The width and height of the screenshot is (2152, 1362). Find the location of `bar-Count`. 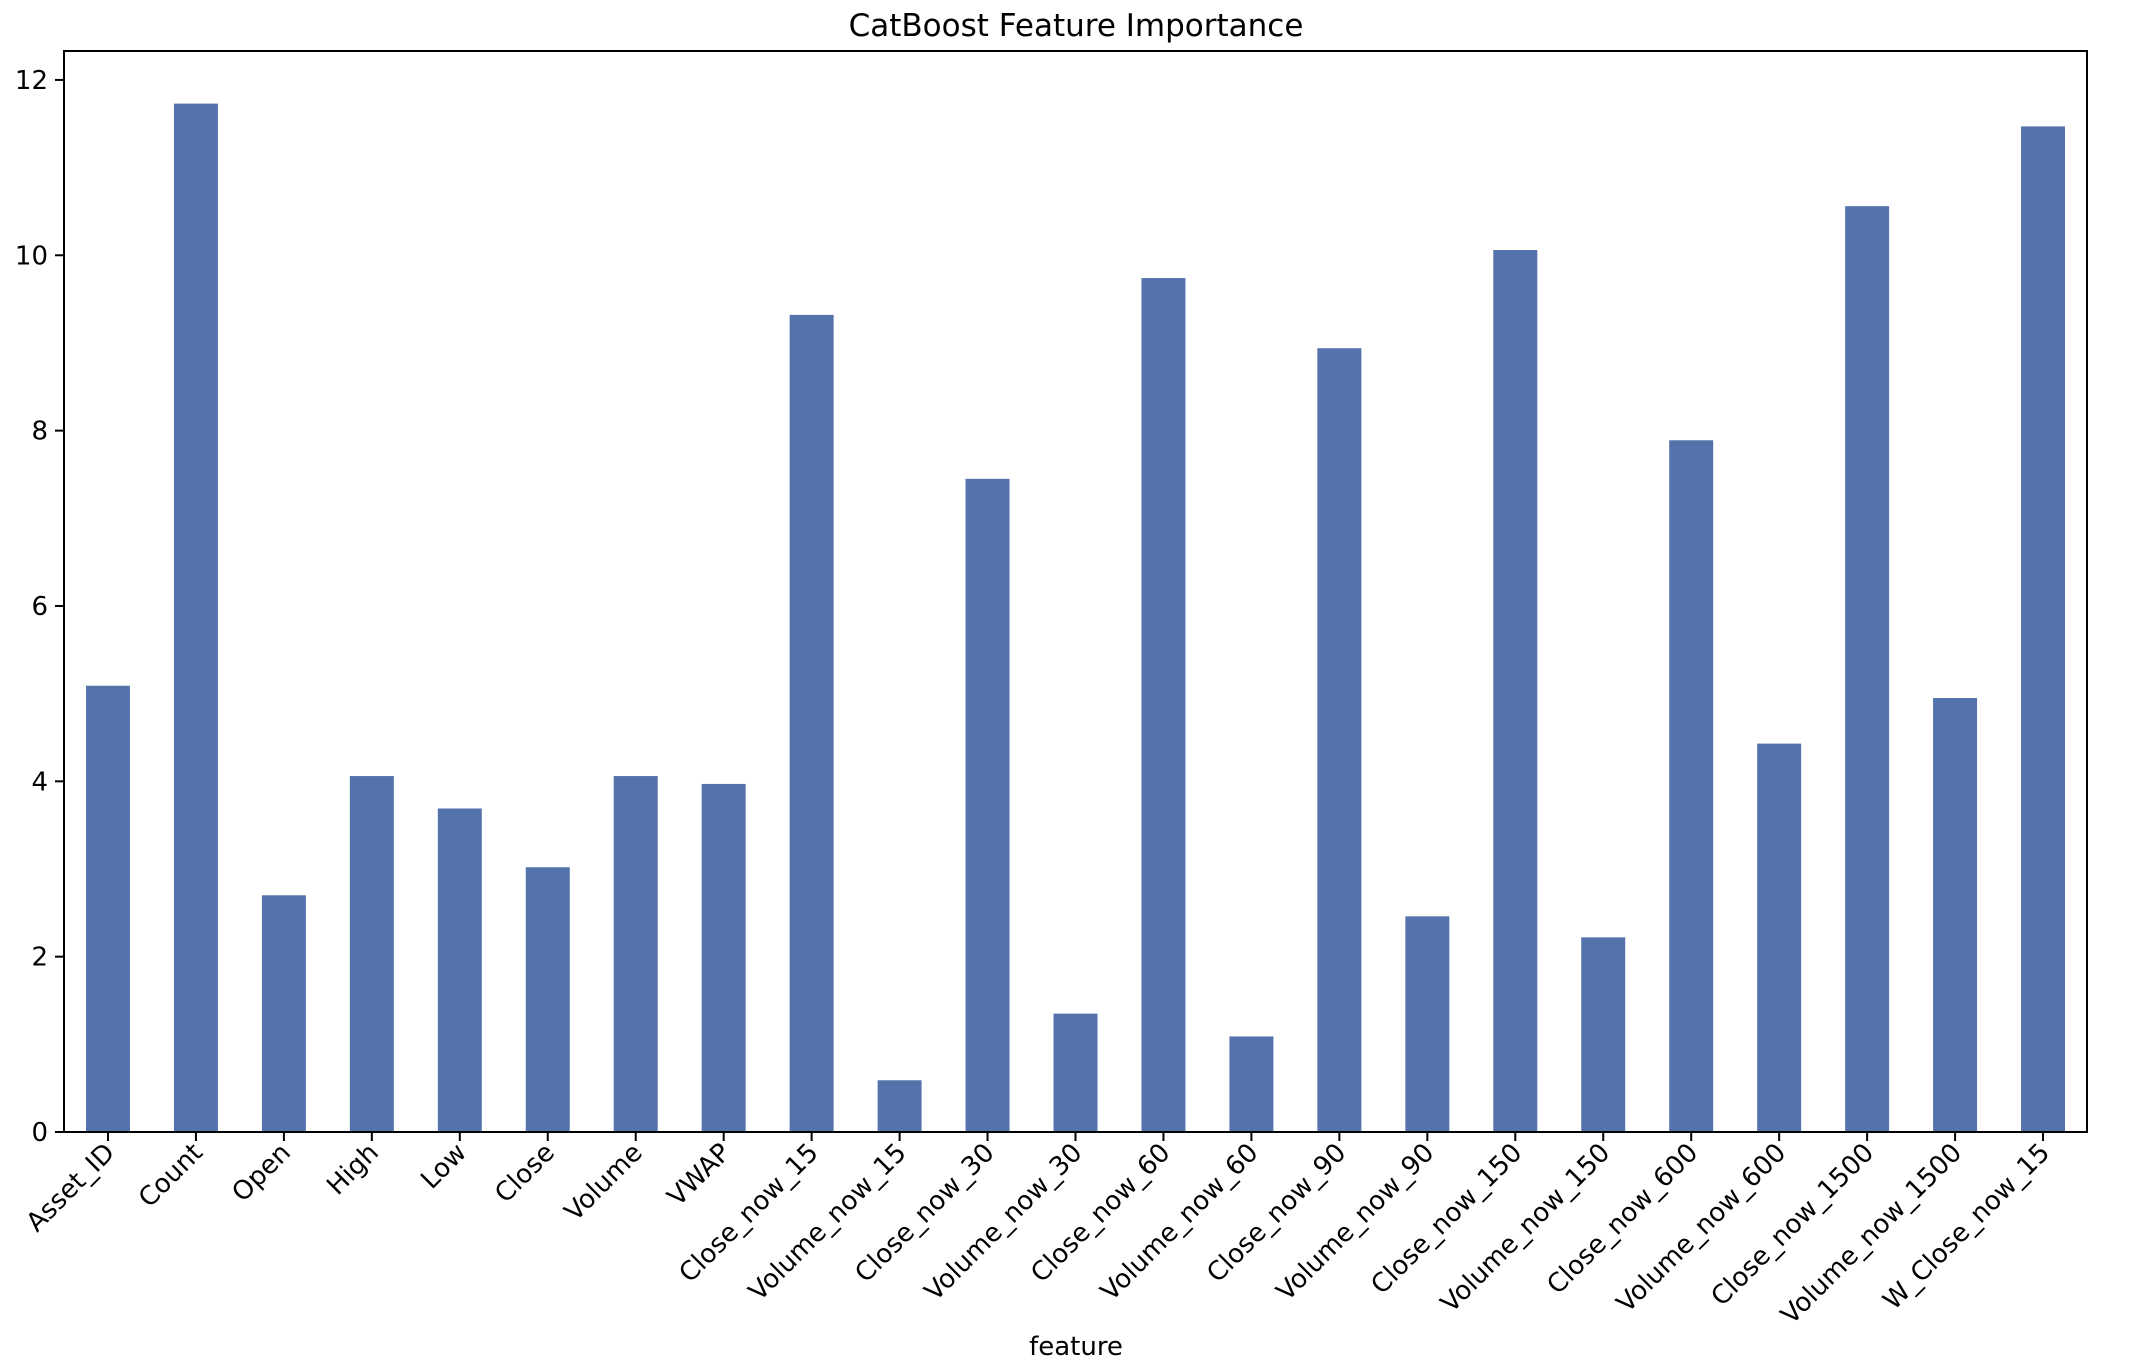

bar-Count is located at coordinates (195, 618).